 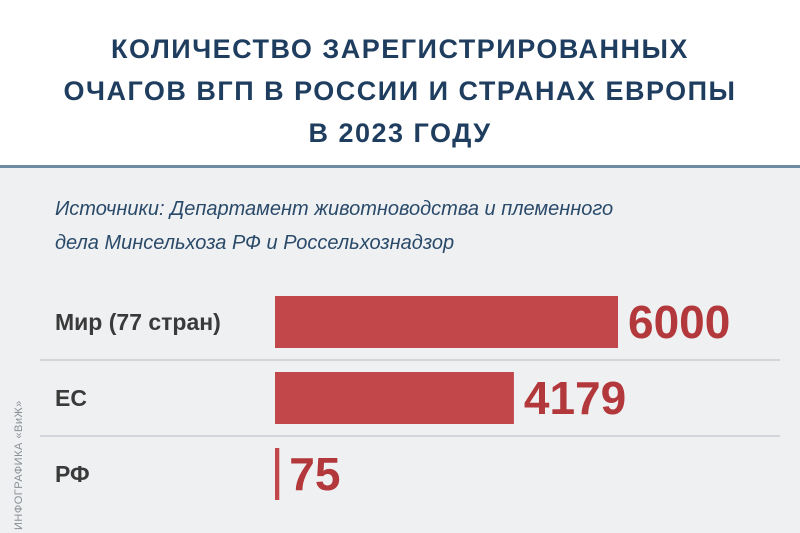 What do you see at coordinates (138, 322) in the screenshot?
I see `category-label: Мир (77 стран)` at bounding box center [138, 322].